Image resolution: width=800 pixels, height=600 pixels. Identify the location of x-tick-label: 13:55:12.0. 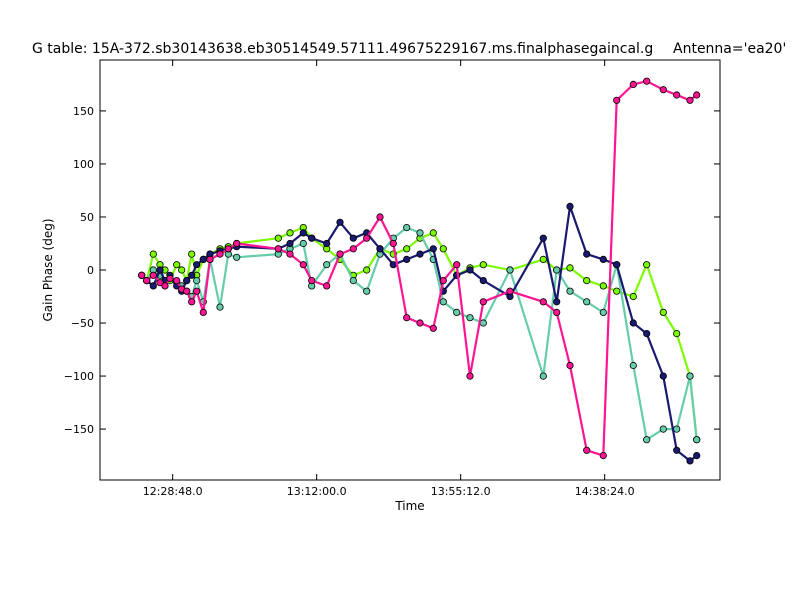
(461, 491).